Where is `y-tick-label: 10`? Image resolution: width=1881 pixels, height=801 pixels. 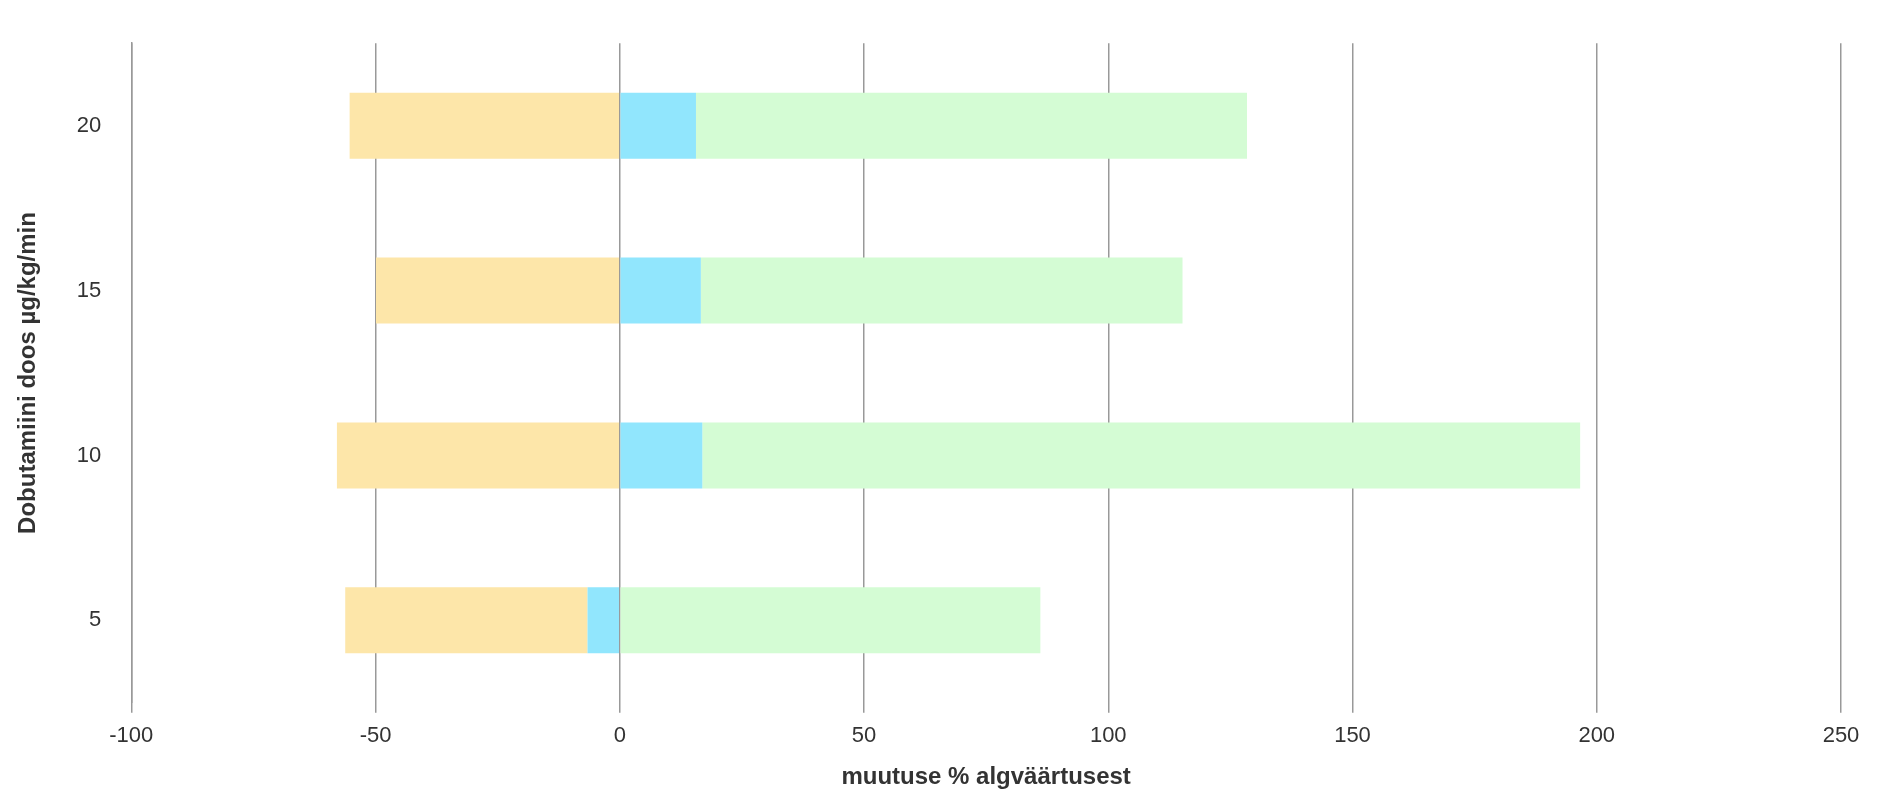
y-tick-label: 10 is located at coordinates (89, 454).